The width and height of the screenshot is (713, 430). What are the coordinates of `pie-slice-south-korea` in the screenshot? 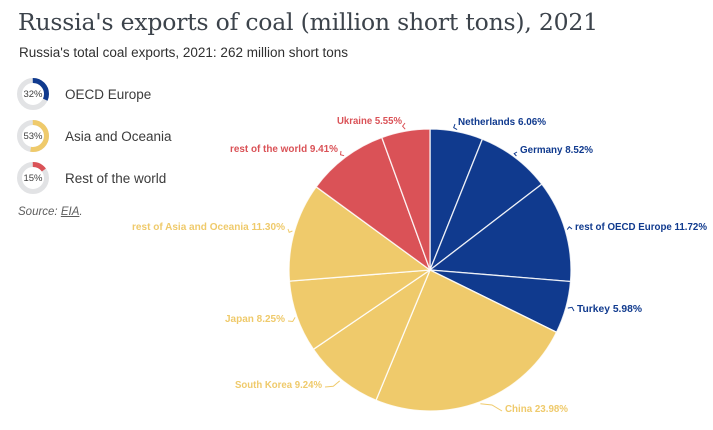 It's located at (371, 335).